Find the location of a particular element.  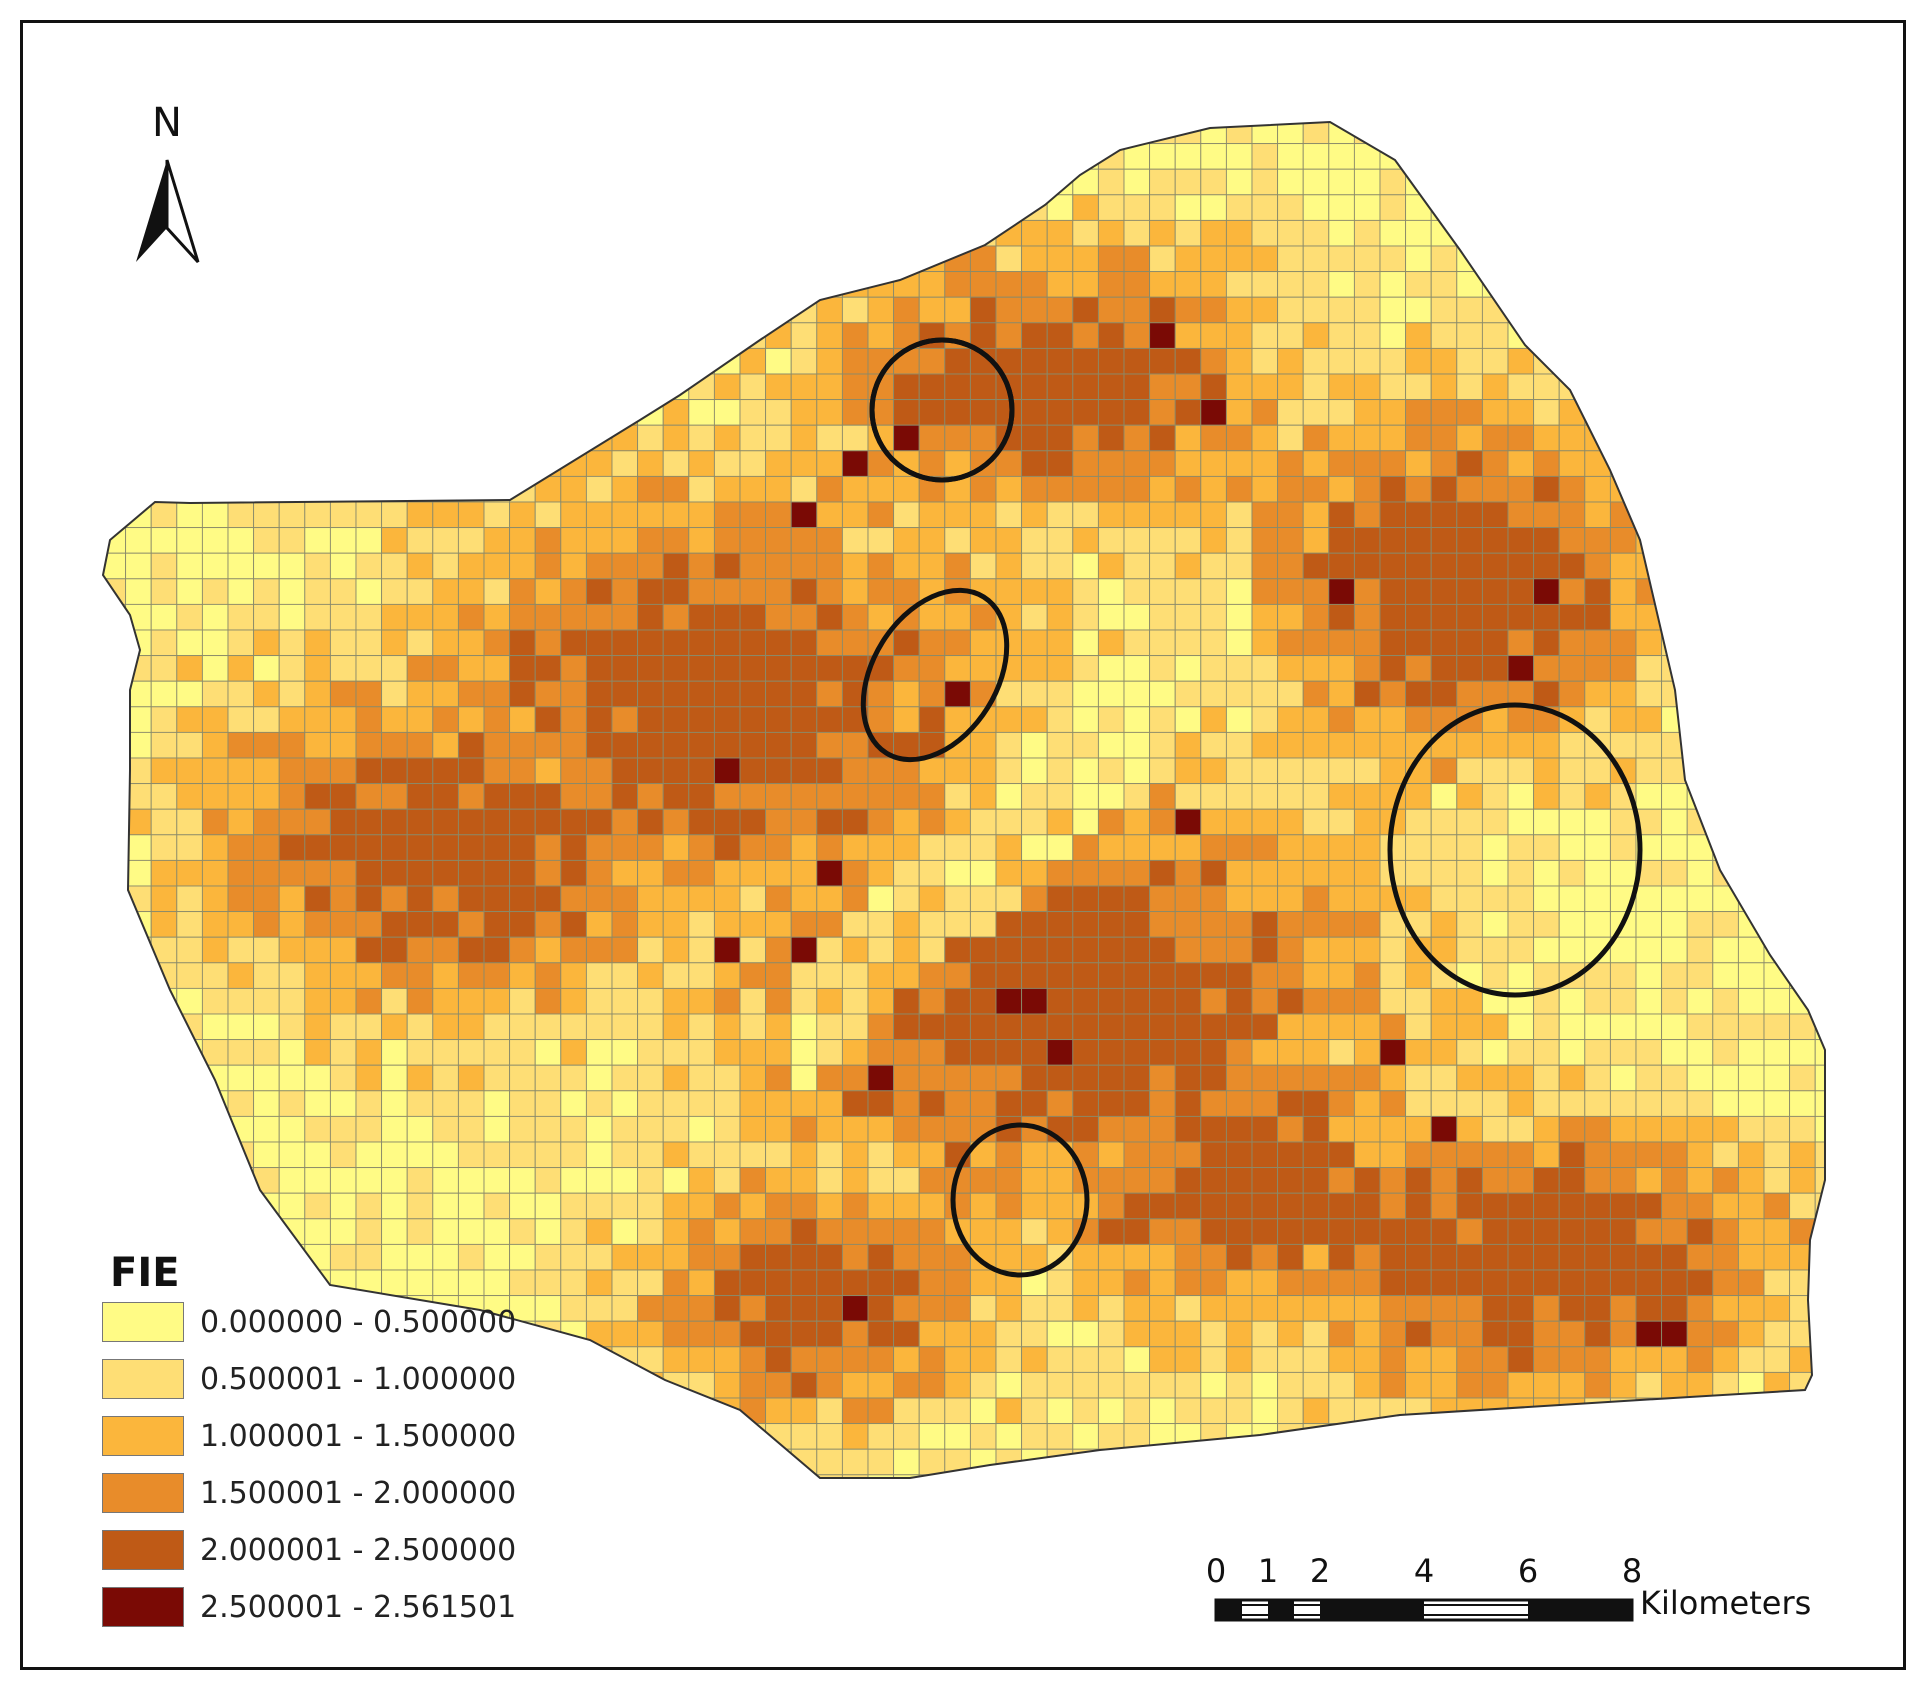

highlight-circle is located at coordinates (1515, 850).